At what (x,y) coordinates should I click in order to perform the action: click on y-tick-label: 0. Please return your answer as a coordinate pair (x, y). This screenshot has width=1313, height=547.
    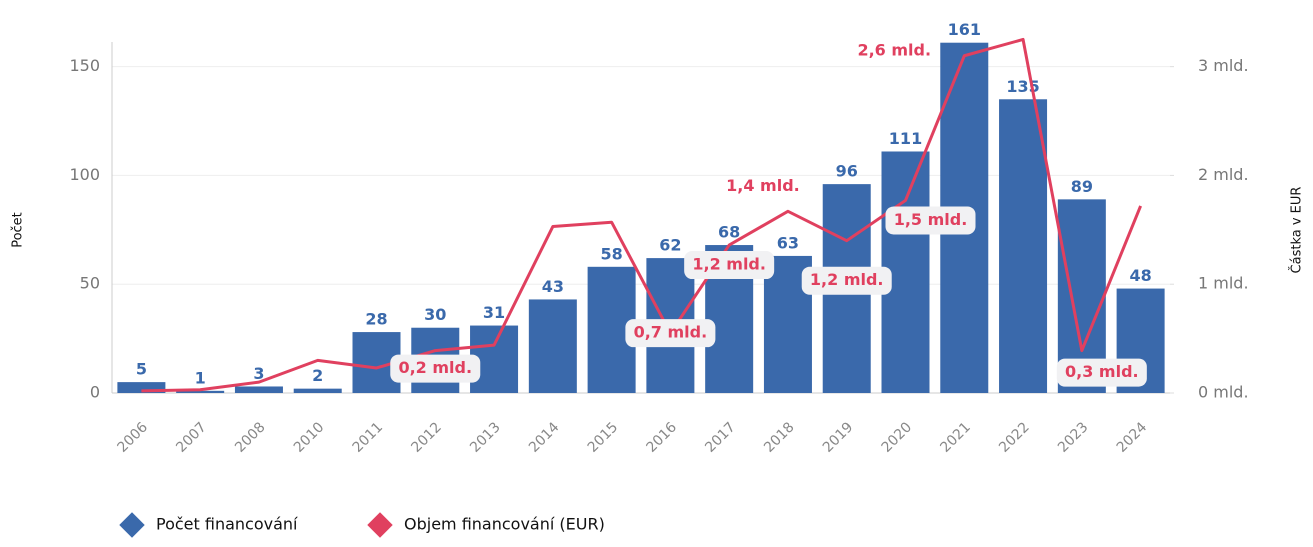
    Looking at the image, I should click on (95, 392).